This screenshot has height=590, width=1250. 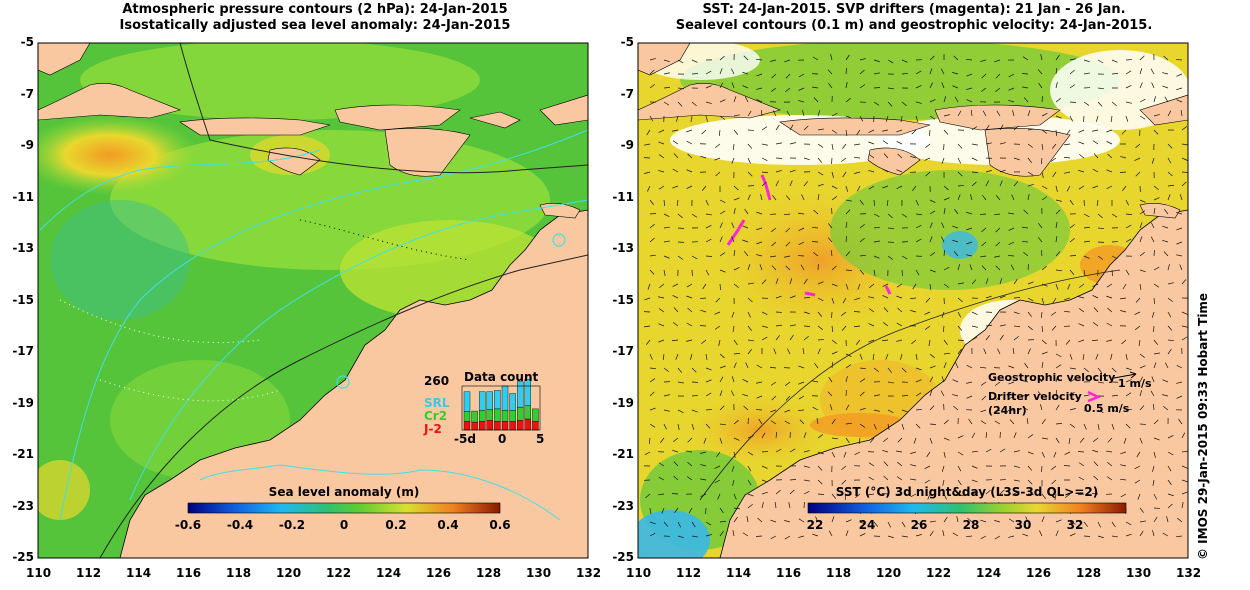 I want to click on data-count-bar-j2, so click(x=505, y=426).